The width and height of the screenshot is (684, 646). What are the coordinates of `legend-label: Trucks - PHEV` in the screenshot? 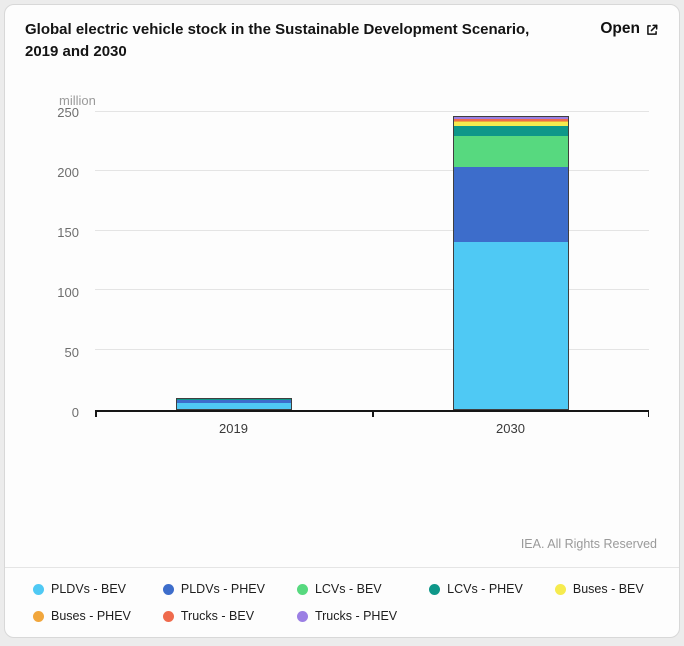 It's located at (356, 616).